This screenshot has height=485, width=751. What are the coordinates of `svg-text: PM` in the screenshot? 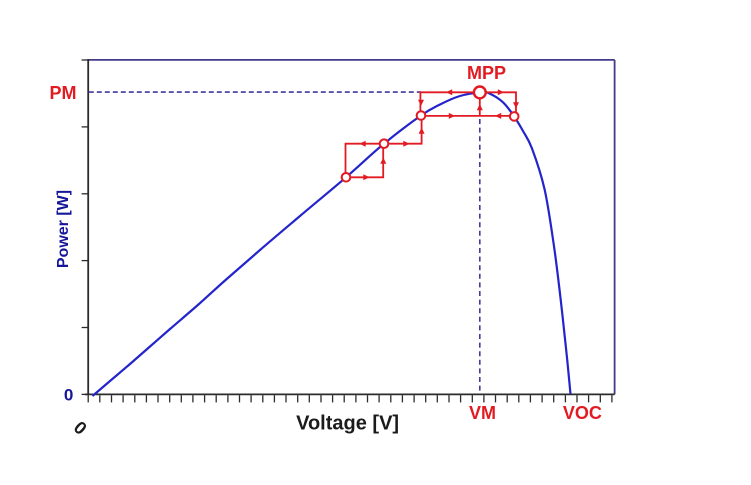 It's located at (63, 93).